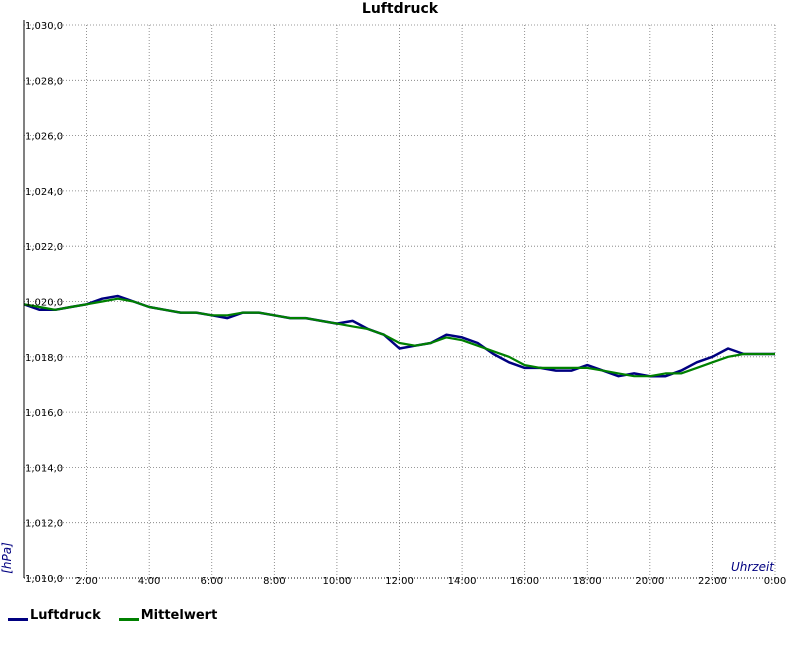  I want to click on y-tick-label: 1,014,0, so click(44, 468).